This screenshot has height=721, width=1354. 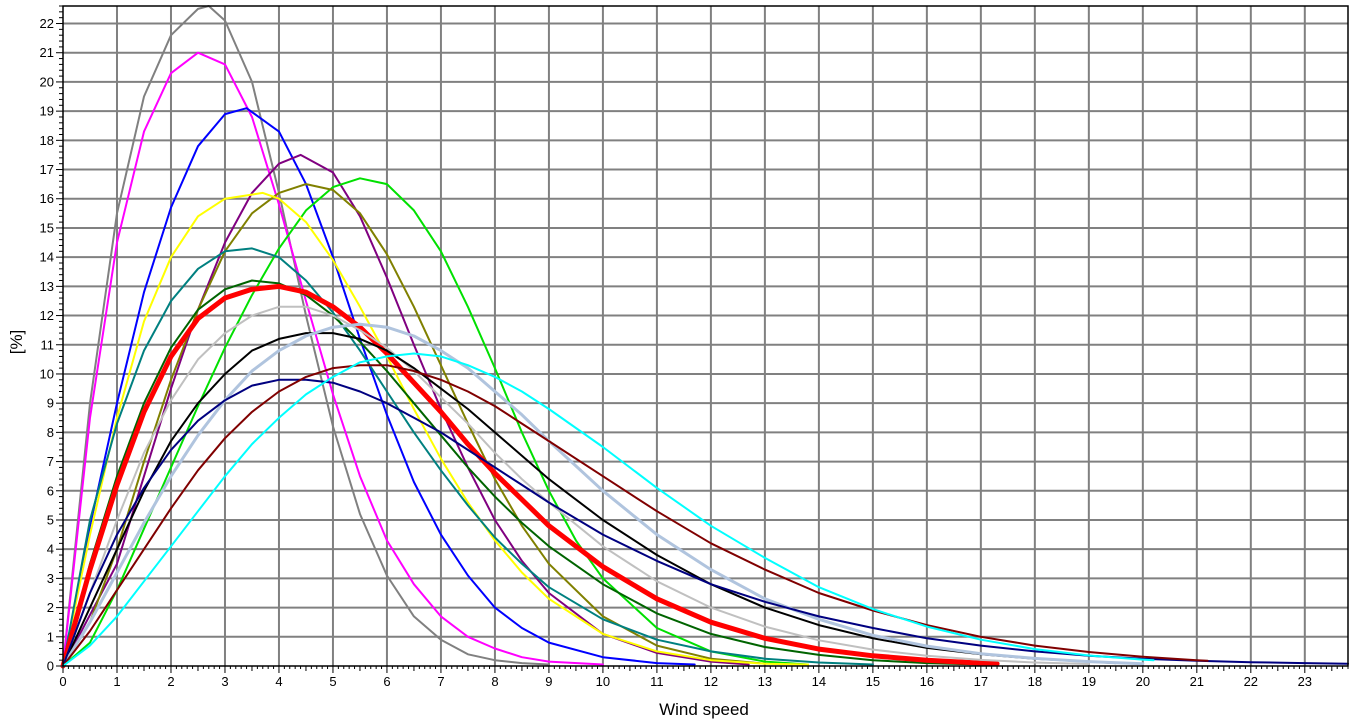 What do you see at coordinates (1089, 681) in the screenshot?
I see `x-tick-label: 19` at bounding box center [1089, 681].